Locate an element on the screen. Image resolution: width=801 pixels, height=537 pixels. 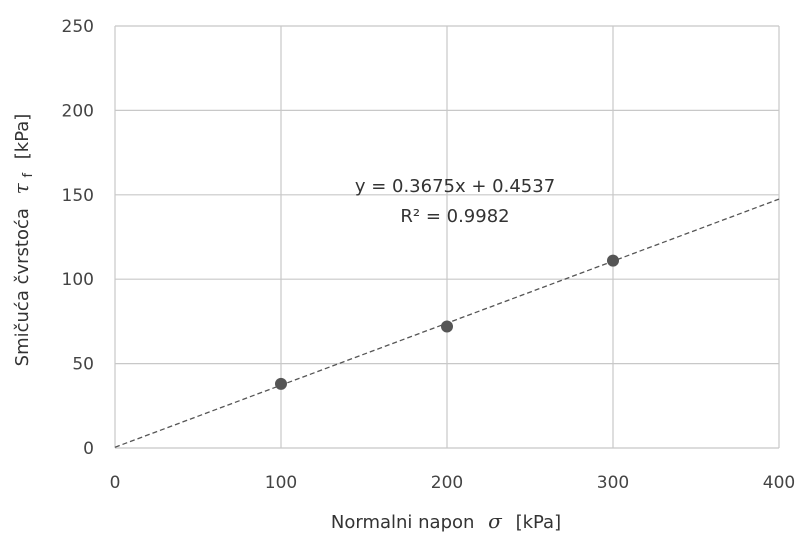
trendline-r2: R² = 0.9982 is located at coordinates (454, 216).